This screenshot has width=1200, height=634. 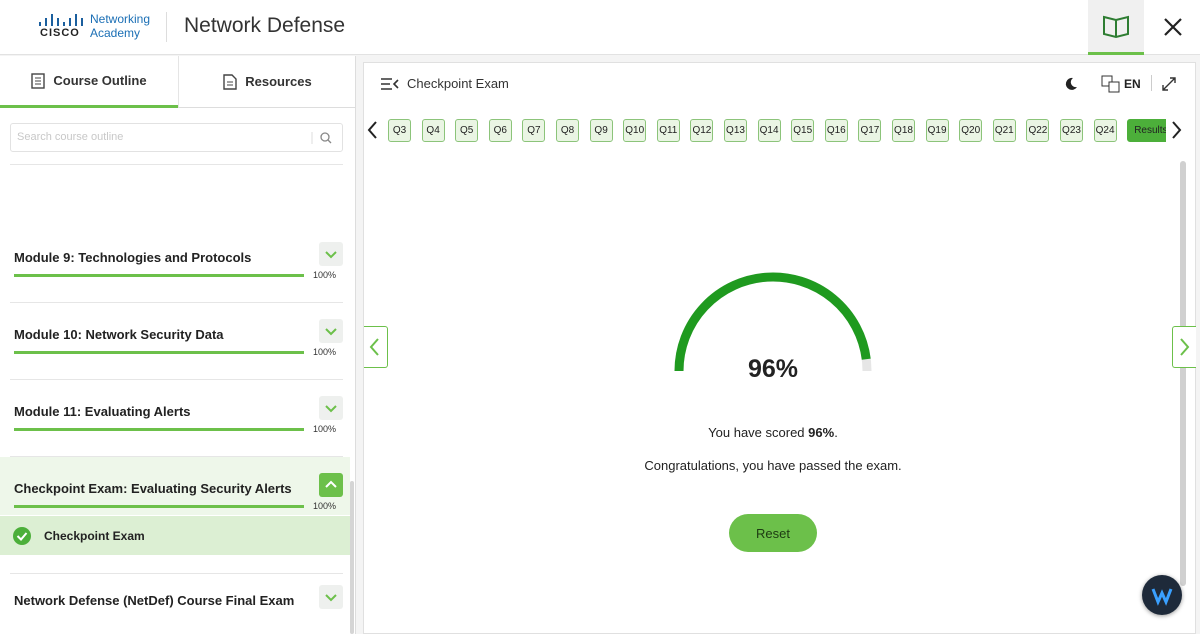 I want to click on scrollbar, so click(x=1183, y=373).